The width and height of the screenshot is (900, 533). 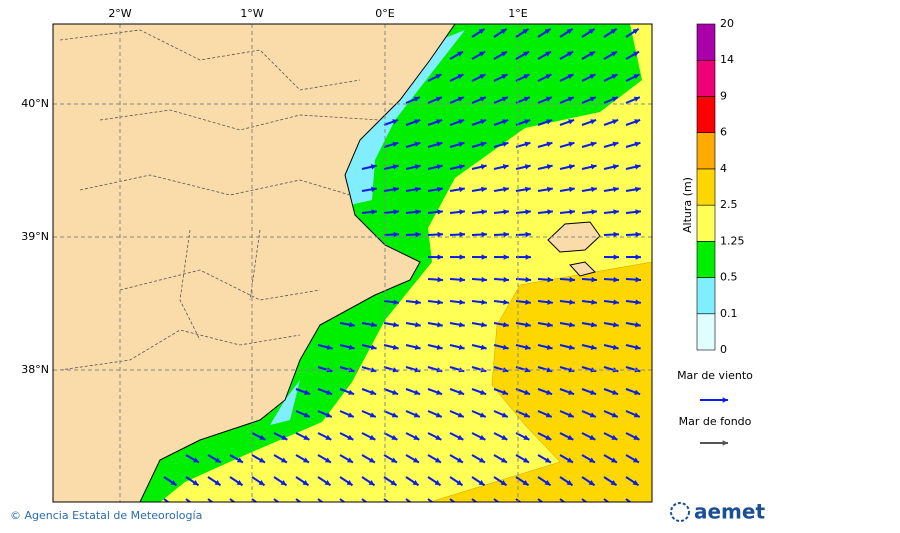 What do you see at coordinates (715, 375) in the screenshot?
I see `legend-label: Mar de viento` at bounding box center [715, 375].